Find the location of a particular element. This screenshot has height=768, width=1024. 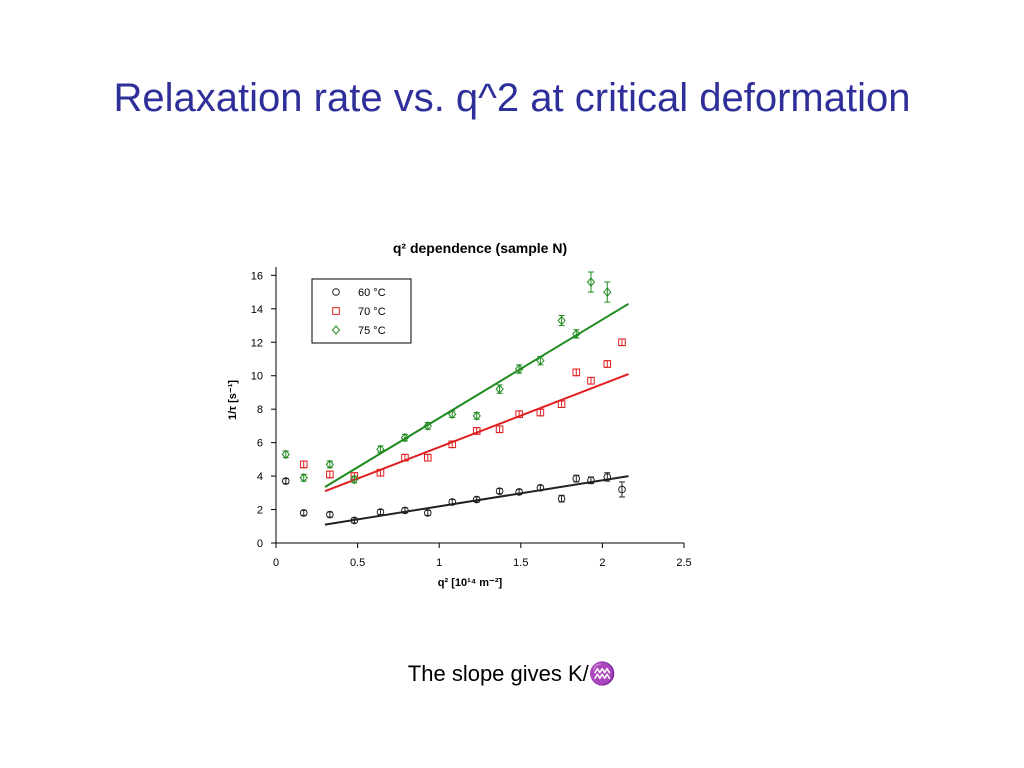

y-tick-label: 0 is located at coordinates (260, 544).